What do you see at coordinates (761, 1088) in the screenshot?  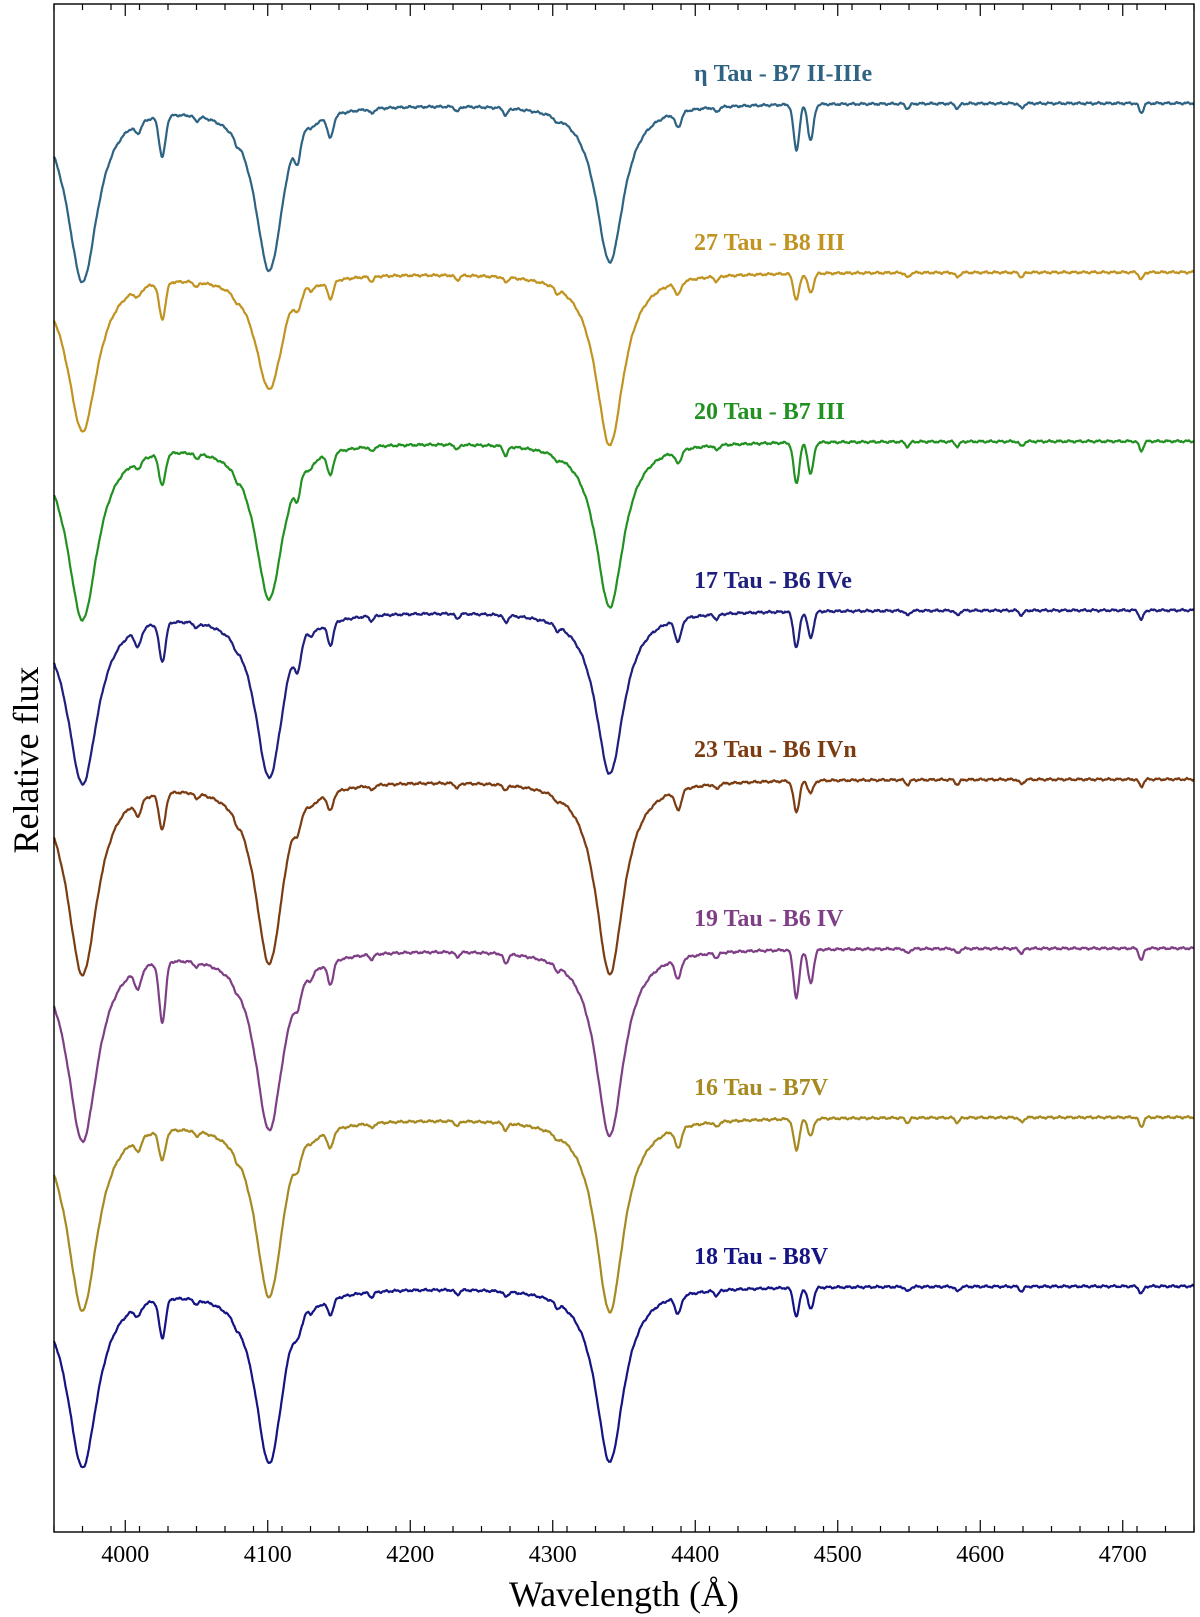 I see `series-label-6: 16 Tau - B7V` at bounding box center [761, 1088].